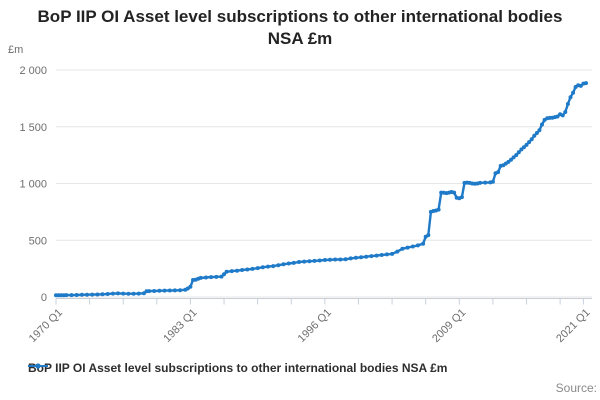 Image resolution: width=600 pixels, height=400 pixels. What do you see at coordinates (38, 241) in the screenshot?
I see `y-tick-label: 500` at bounding box center [38, 241].